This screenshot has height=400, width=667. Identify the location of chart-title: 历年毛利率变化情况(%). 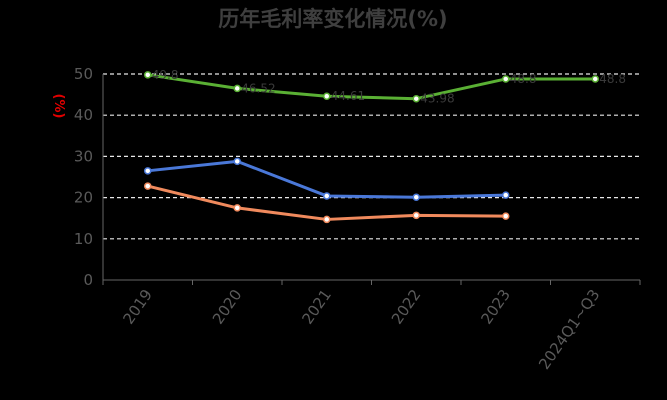
(332, 19).